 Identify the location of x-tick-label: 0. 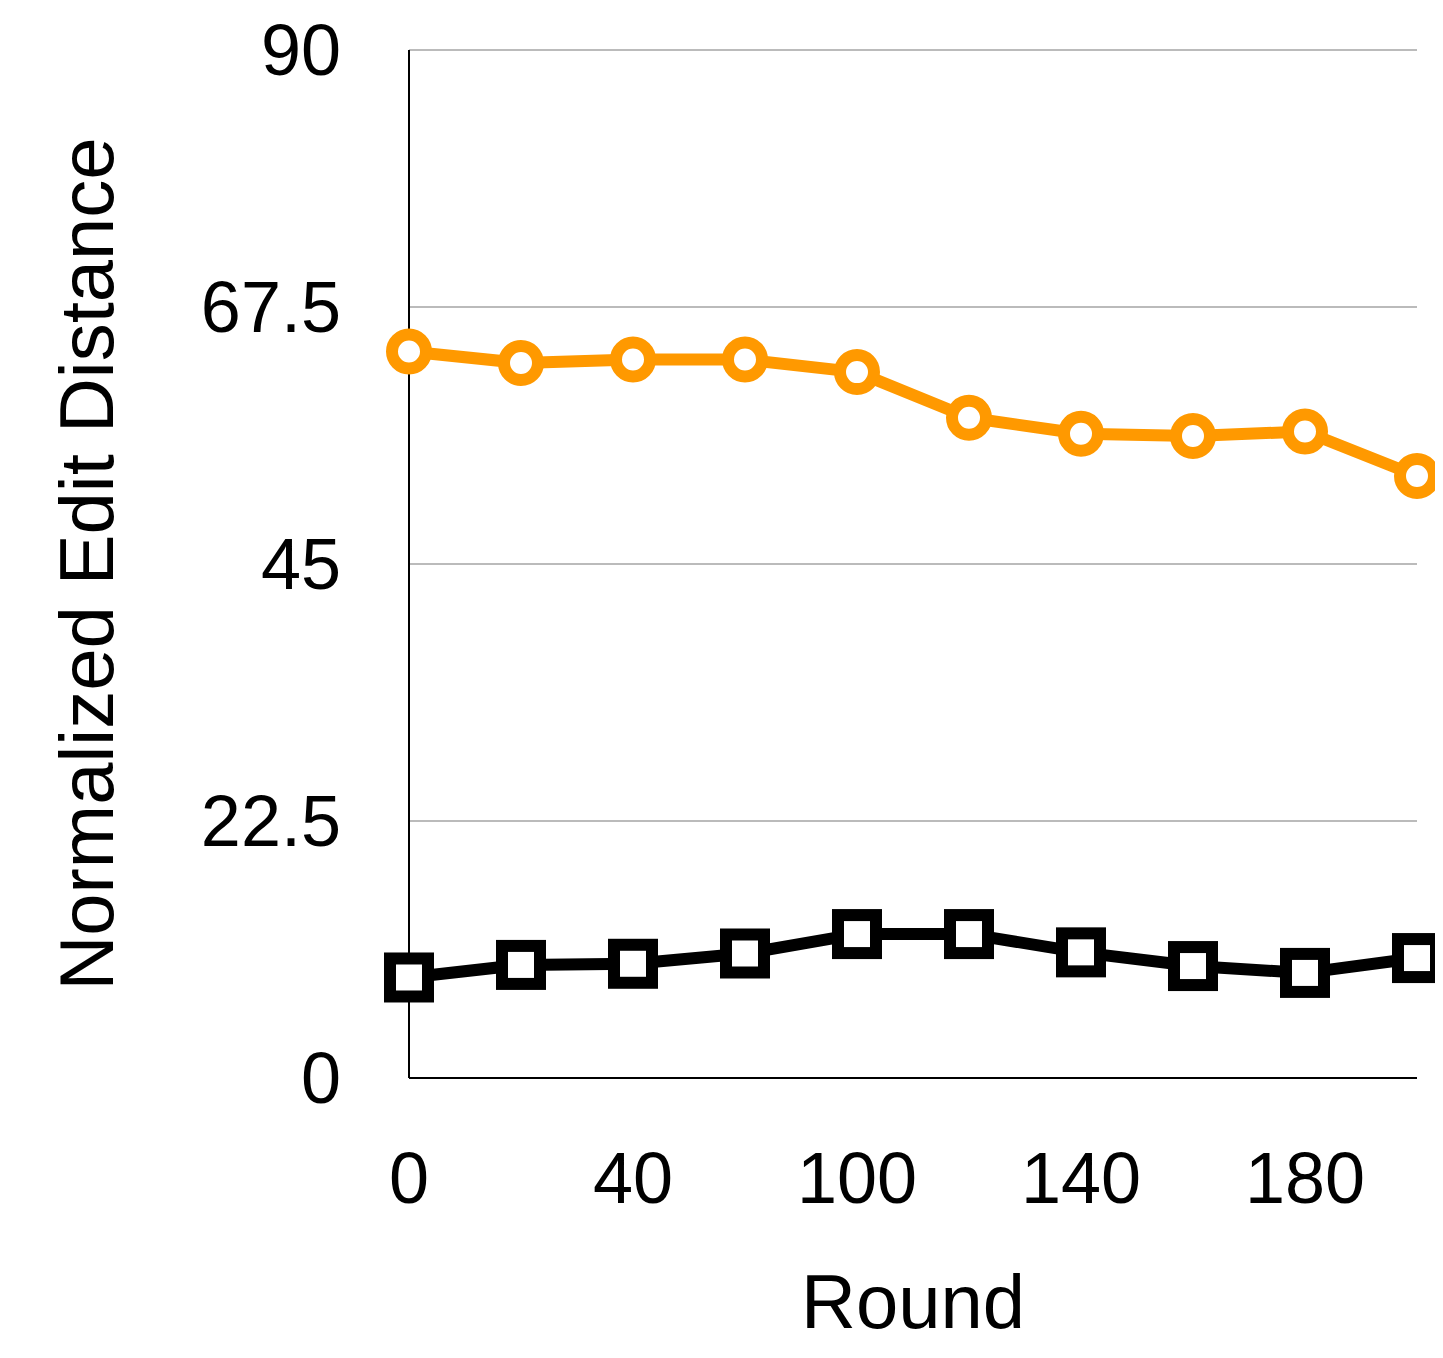
(409, 1178).